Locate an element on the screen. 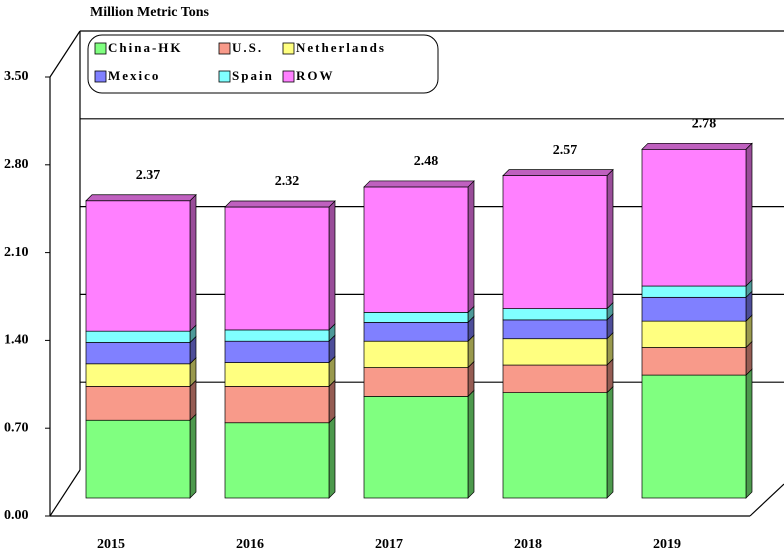 This screenshot has height=557, width=784. legend-box is located at coordinates (263, 64).